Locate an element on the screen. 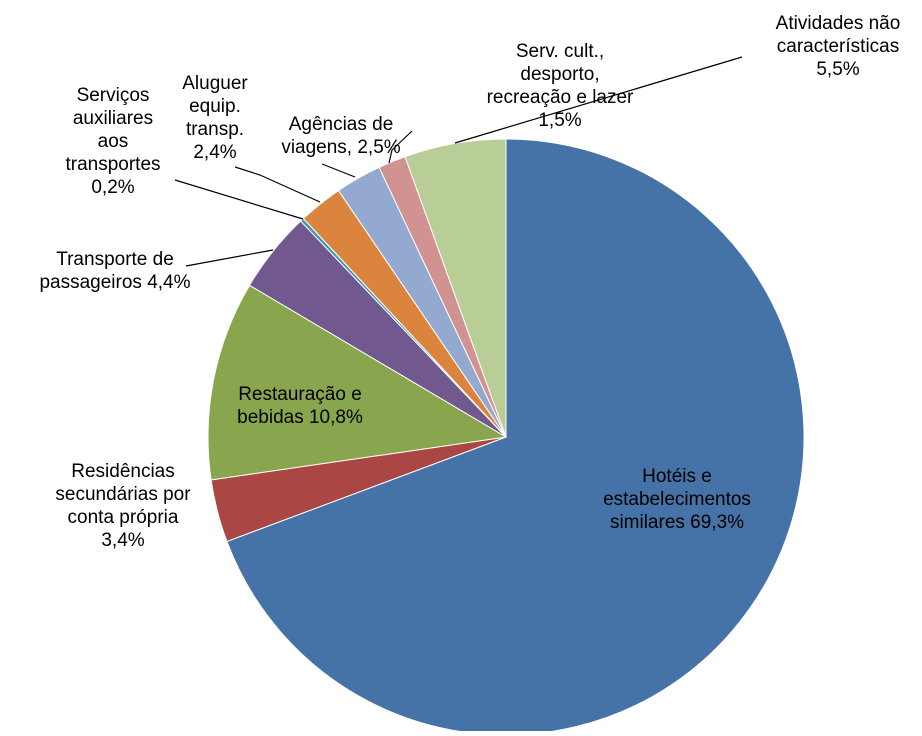  slice-label: Aluguer equip. transp. 2,4% is located at coordinates (215, 118).